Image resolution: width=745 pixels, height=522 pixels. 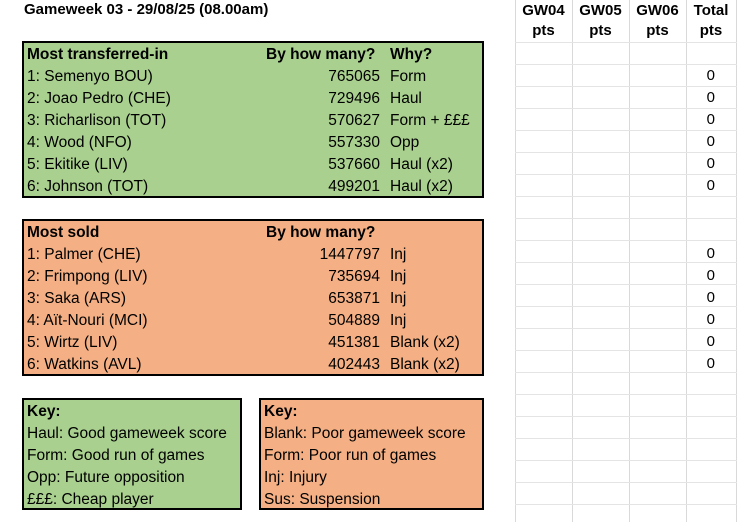 I want to click on table-row: 6: Johnson (TOT) 499201 Haul (x2), so click(x=253, y=187).